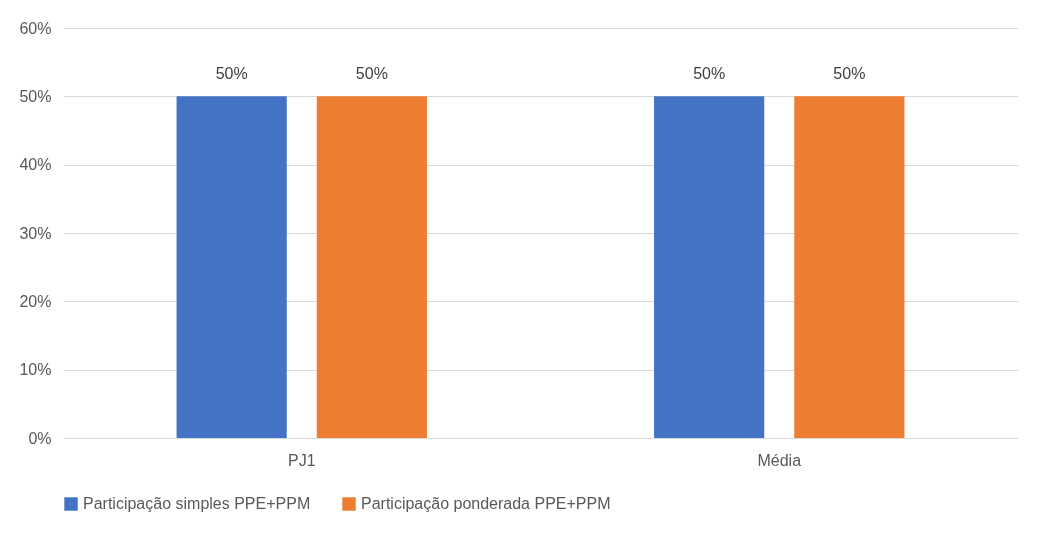 The height and width of the screenshot is (548, 1047). What do you see at coordinates (197, 503) in the screenshot?
I see `legend-label: Participação simples PPE+PPM` at bounding box center [197, 503].